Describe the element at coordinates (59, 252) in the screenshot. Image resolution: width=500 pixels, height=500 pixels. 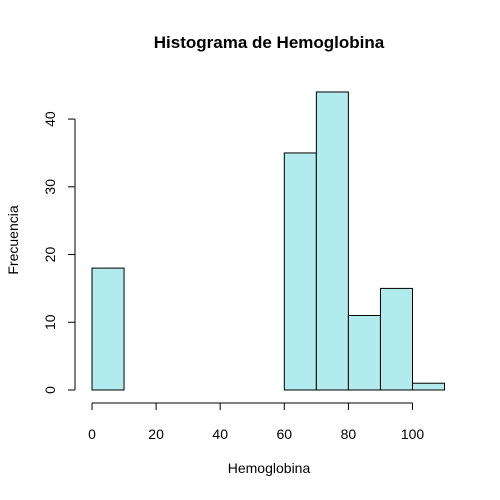
I see `y-axis: 0 10 20 30 40` at that location.